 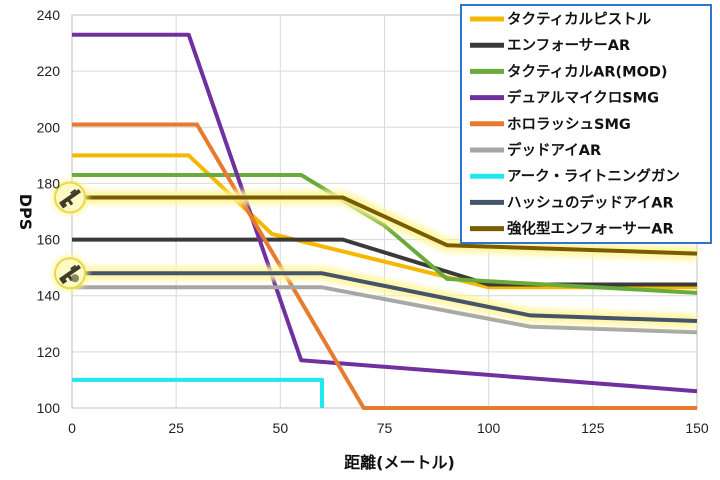 I want to click on y-tick-label: 120, so click(x=49, y=352).